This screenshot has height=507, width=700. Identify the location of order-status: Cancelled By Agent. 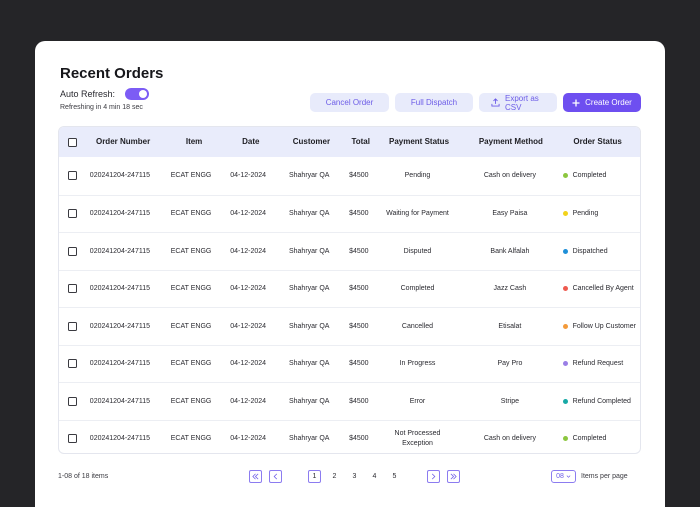
(597, 288).